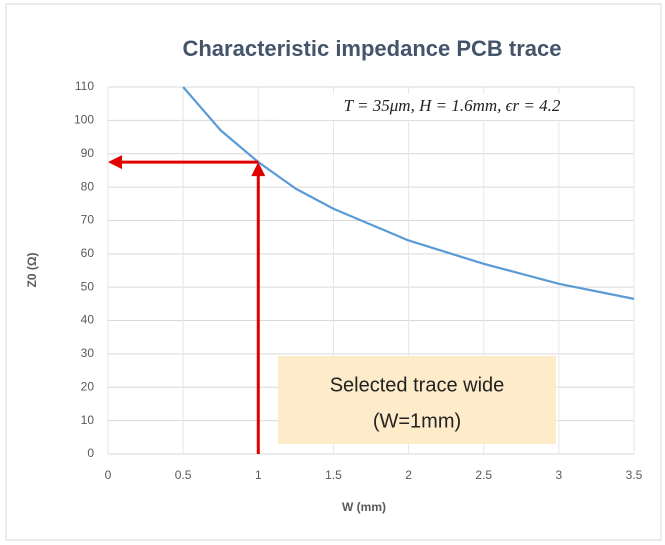 The image size is (665, 545). What do you see at coordinates (333, 475) in the screenshot?
I see `x-tick-label: 1.5` at bounding box center [333, 475].